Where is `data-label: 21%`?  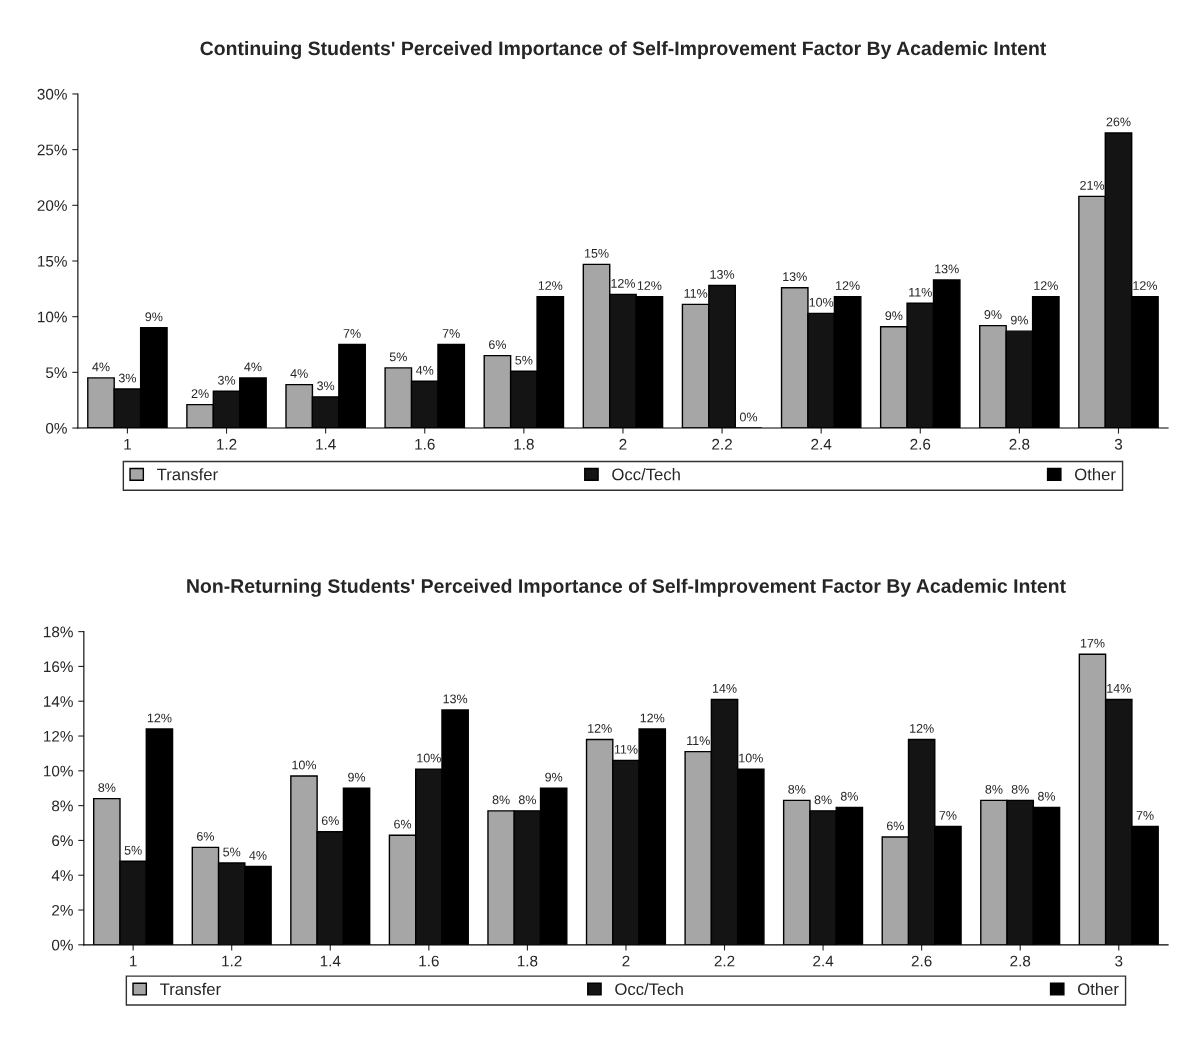 data-label: 21% is located at coordinates (1092, 185).